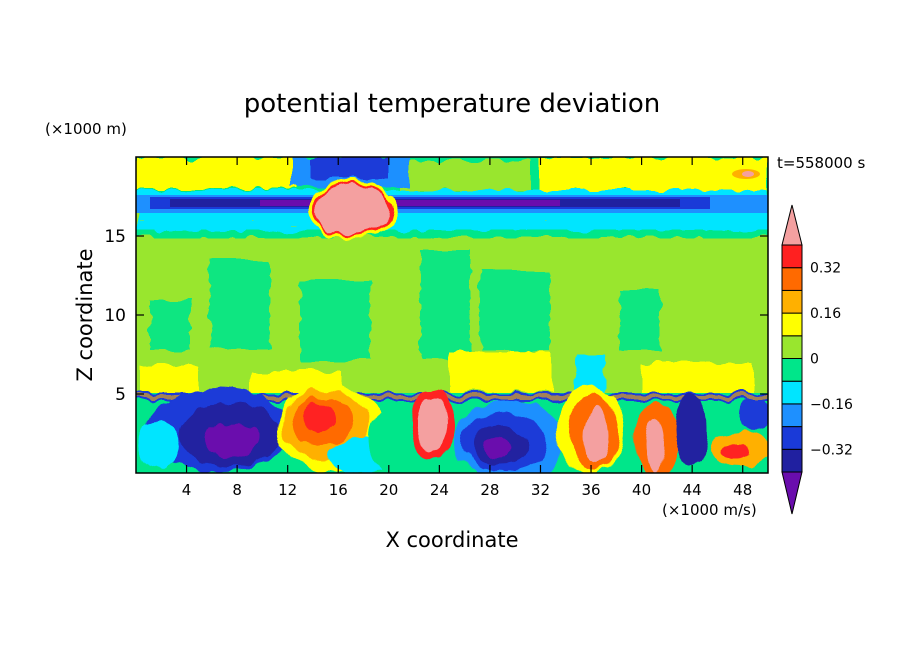  Describe the element at coordinates (338, 490) in the screenshot. I see `x-tick-label: 16` at that location.